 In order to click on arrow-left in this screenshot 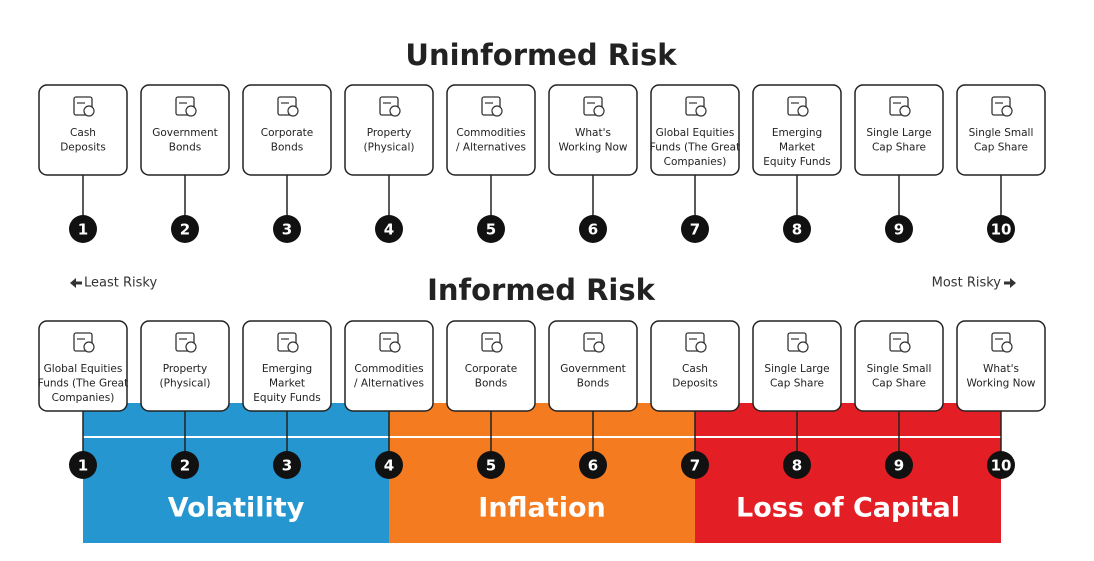, I will do `click(76, 283)`.